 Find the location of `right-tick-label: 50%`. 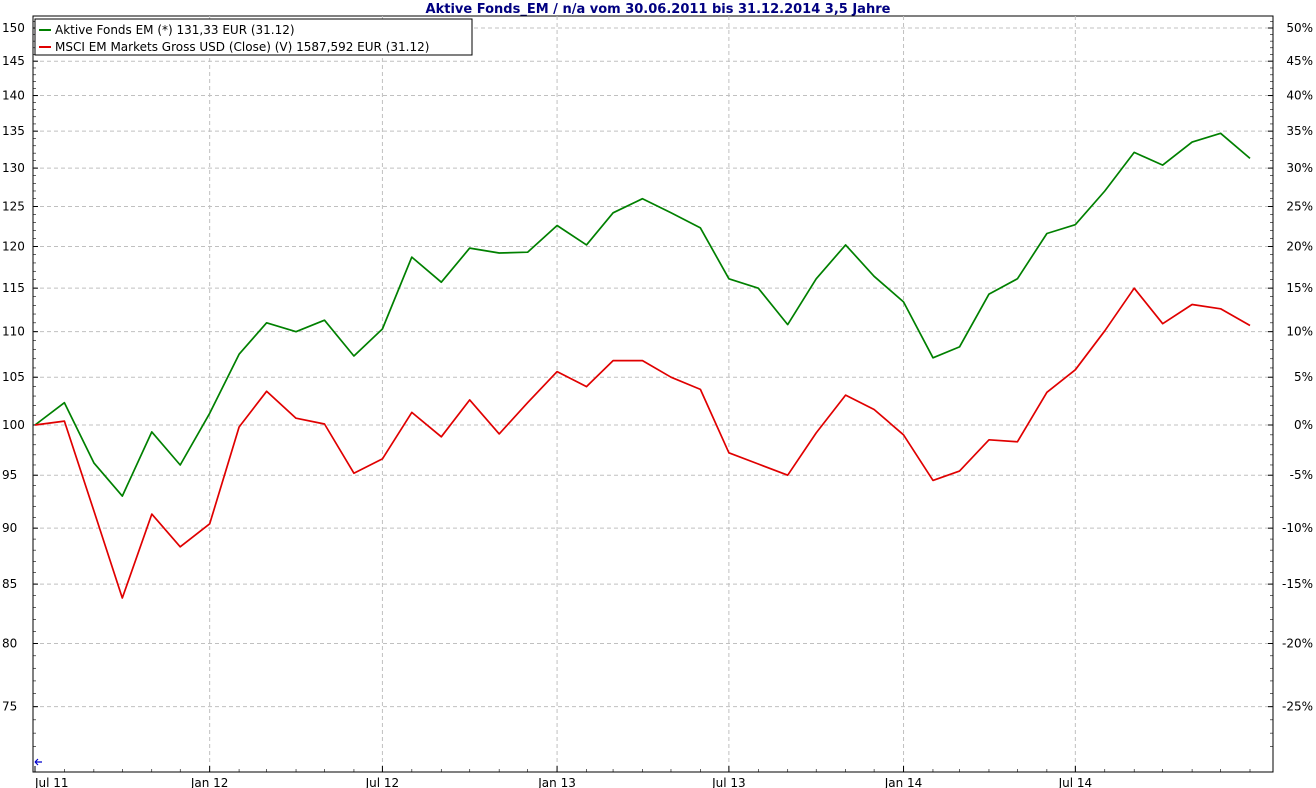

right-tick-label: 50% is located at coordinates (1299, 28).